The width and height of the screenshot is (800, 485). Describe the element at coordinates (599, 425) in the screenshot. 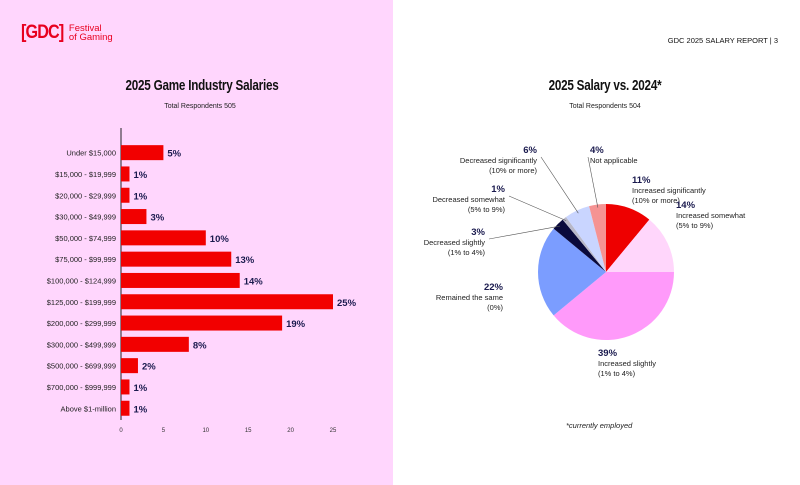

I see `pie-footnote: *currently employed` at that location.